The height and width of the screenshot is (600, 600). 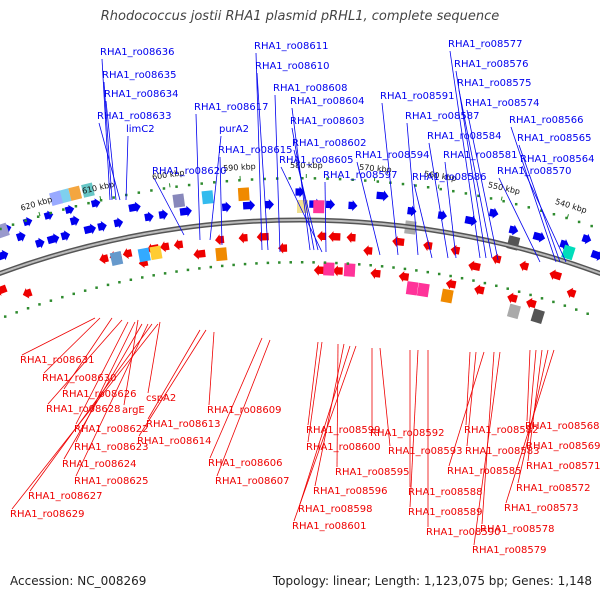 I want to click on forward-gene-label: RHA1_ro08581, so click(x=480, y=155).